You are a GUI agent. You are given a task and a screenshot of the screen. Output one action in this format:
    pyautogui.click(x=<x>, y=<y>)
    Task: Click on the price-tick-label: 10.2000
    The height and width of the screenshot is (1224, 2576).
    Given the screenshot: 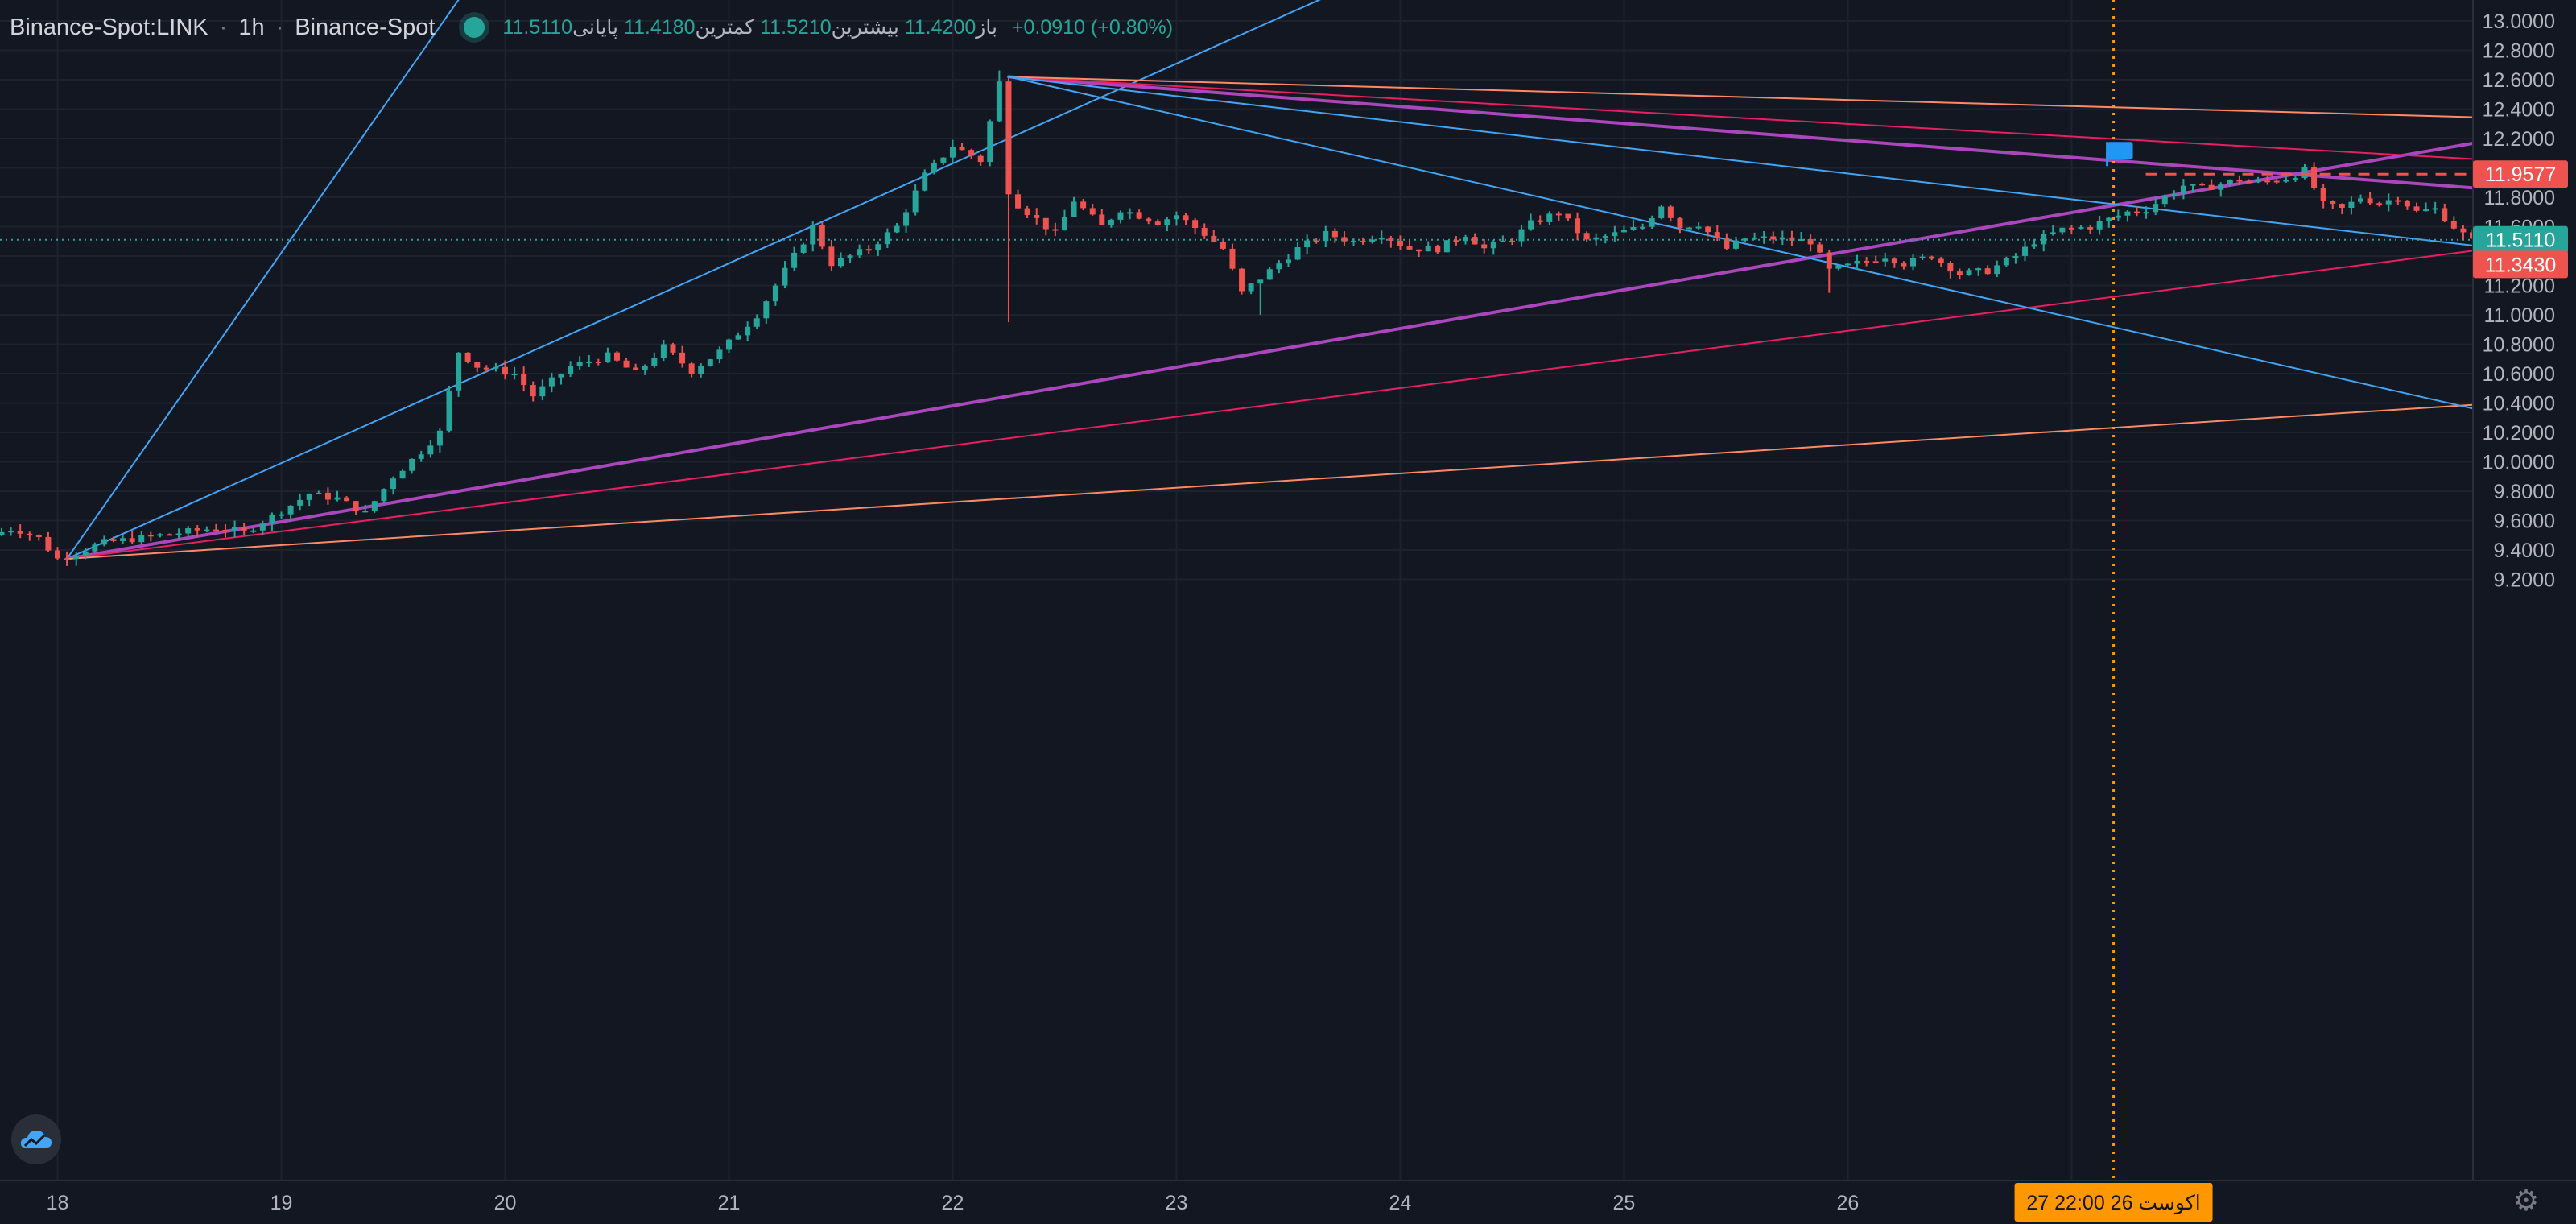 What is the action you would take?
    pyautogui.click(x=2519, y=433)
    